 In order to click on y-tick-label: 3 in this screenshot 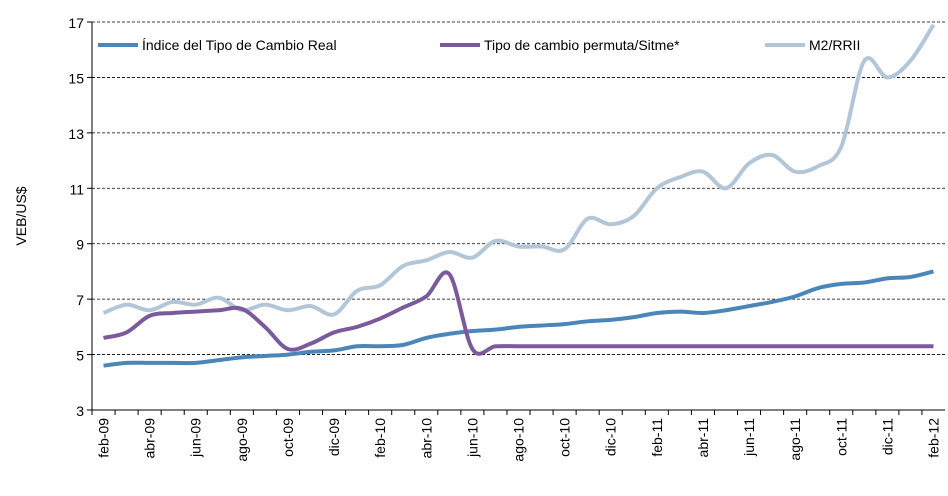, I will do `click(80, 411)`.